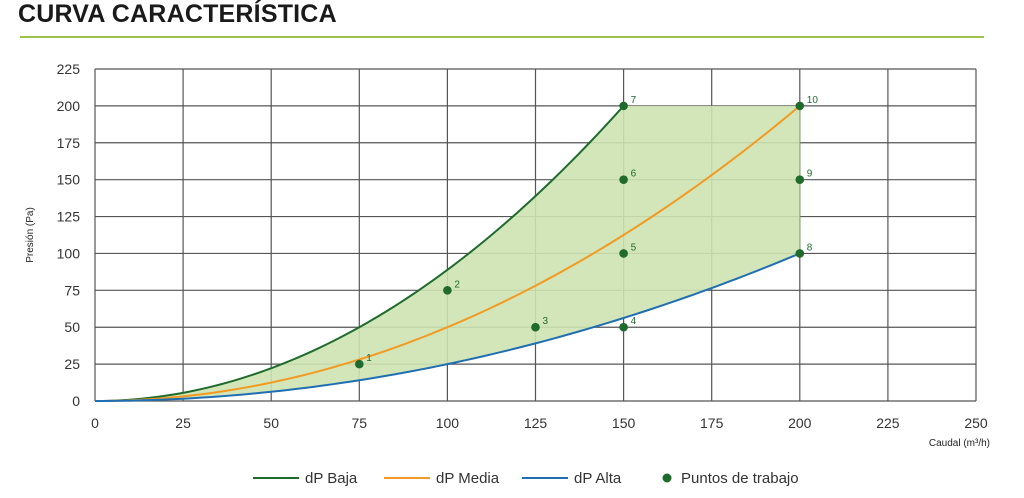  What do you see at coordinates (72, 327) in the screenshot?
I see `y-tick-label: 50` at bounding box center [72, 327].